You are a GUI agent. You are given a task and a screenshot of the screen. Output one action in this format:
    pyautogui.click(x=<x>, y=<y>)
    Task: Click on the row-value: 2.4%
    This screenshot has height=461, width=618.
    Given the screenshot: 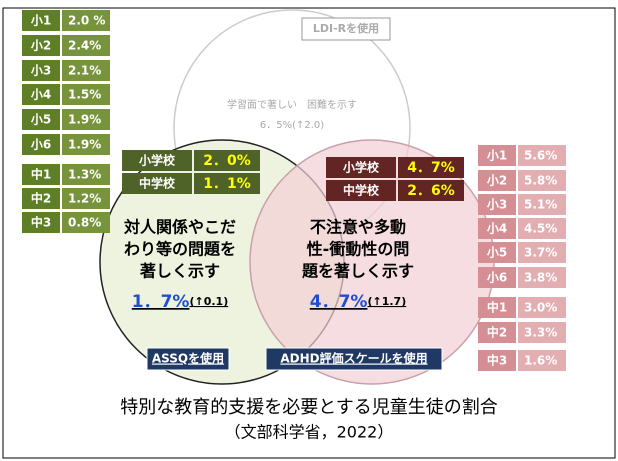 What is the action you would take?
    pyautogui.click(x=84, y=46)
    